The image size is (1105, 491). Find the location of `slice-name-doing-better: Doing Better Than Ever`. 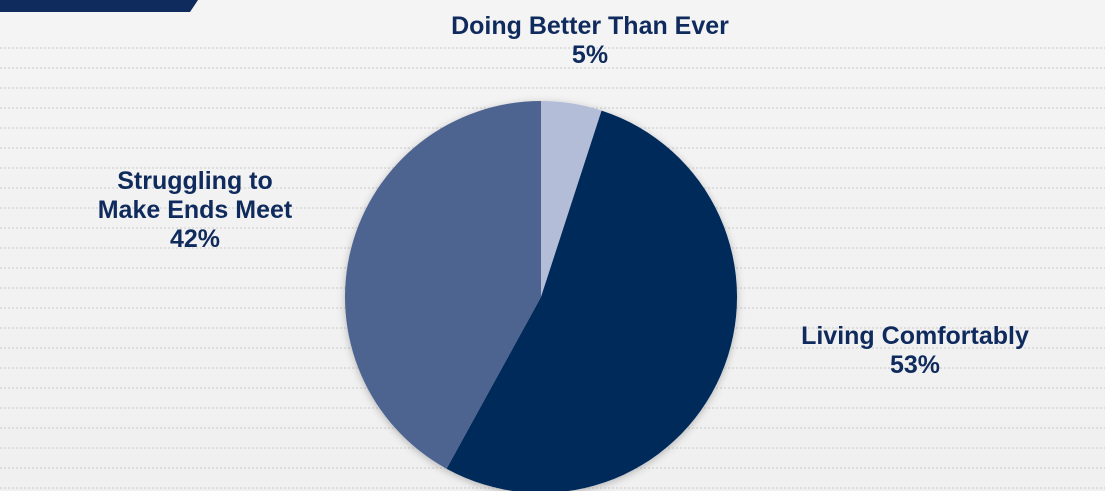

slice-name-doing-better: Doing Better Than Ever is located at coordinates (590, 26).